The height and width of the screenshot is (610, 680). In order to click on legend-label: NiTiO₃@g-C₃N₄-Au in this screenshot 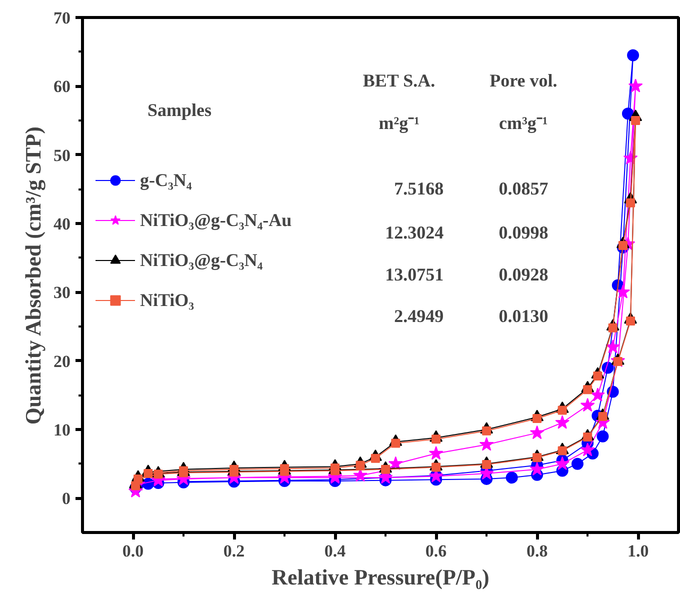, I will do `click(216, 220)`.